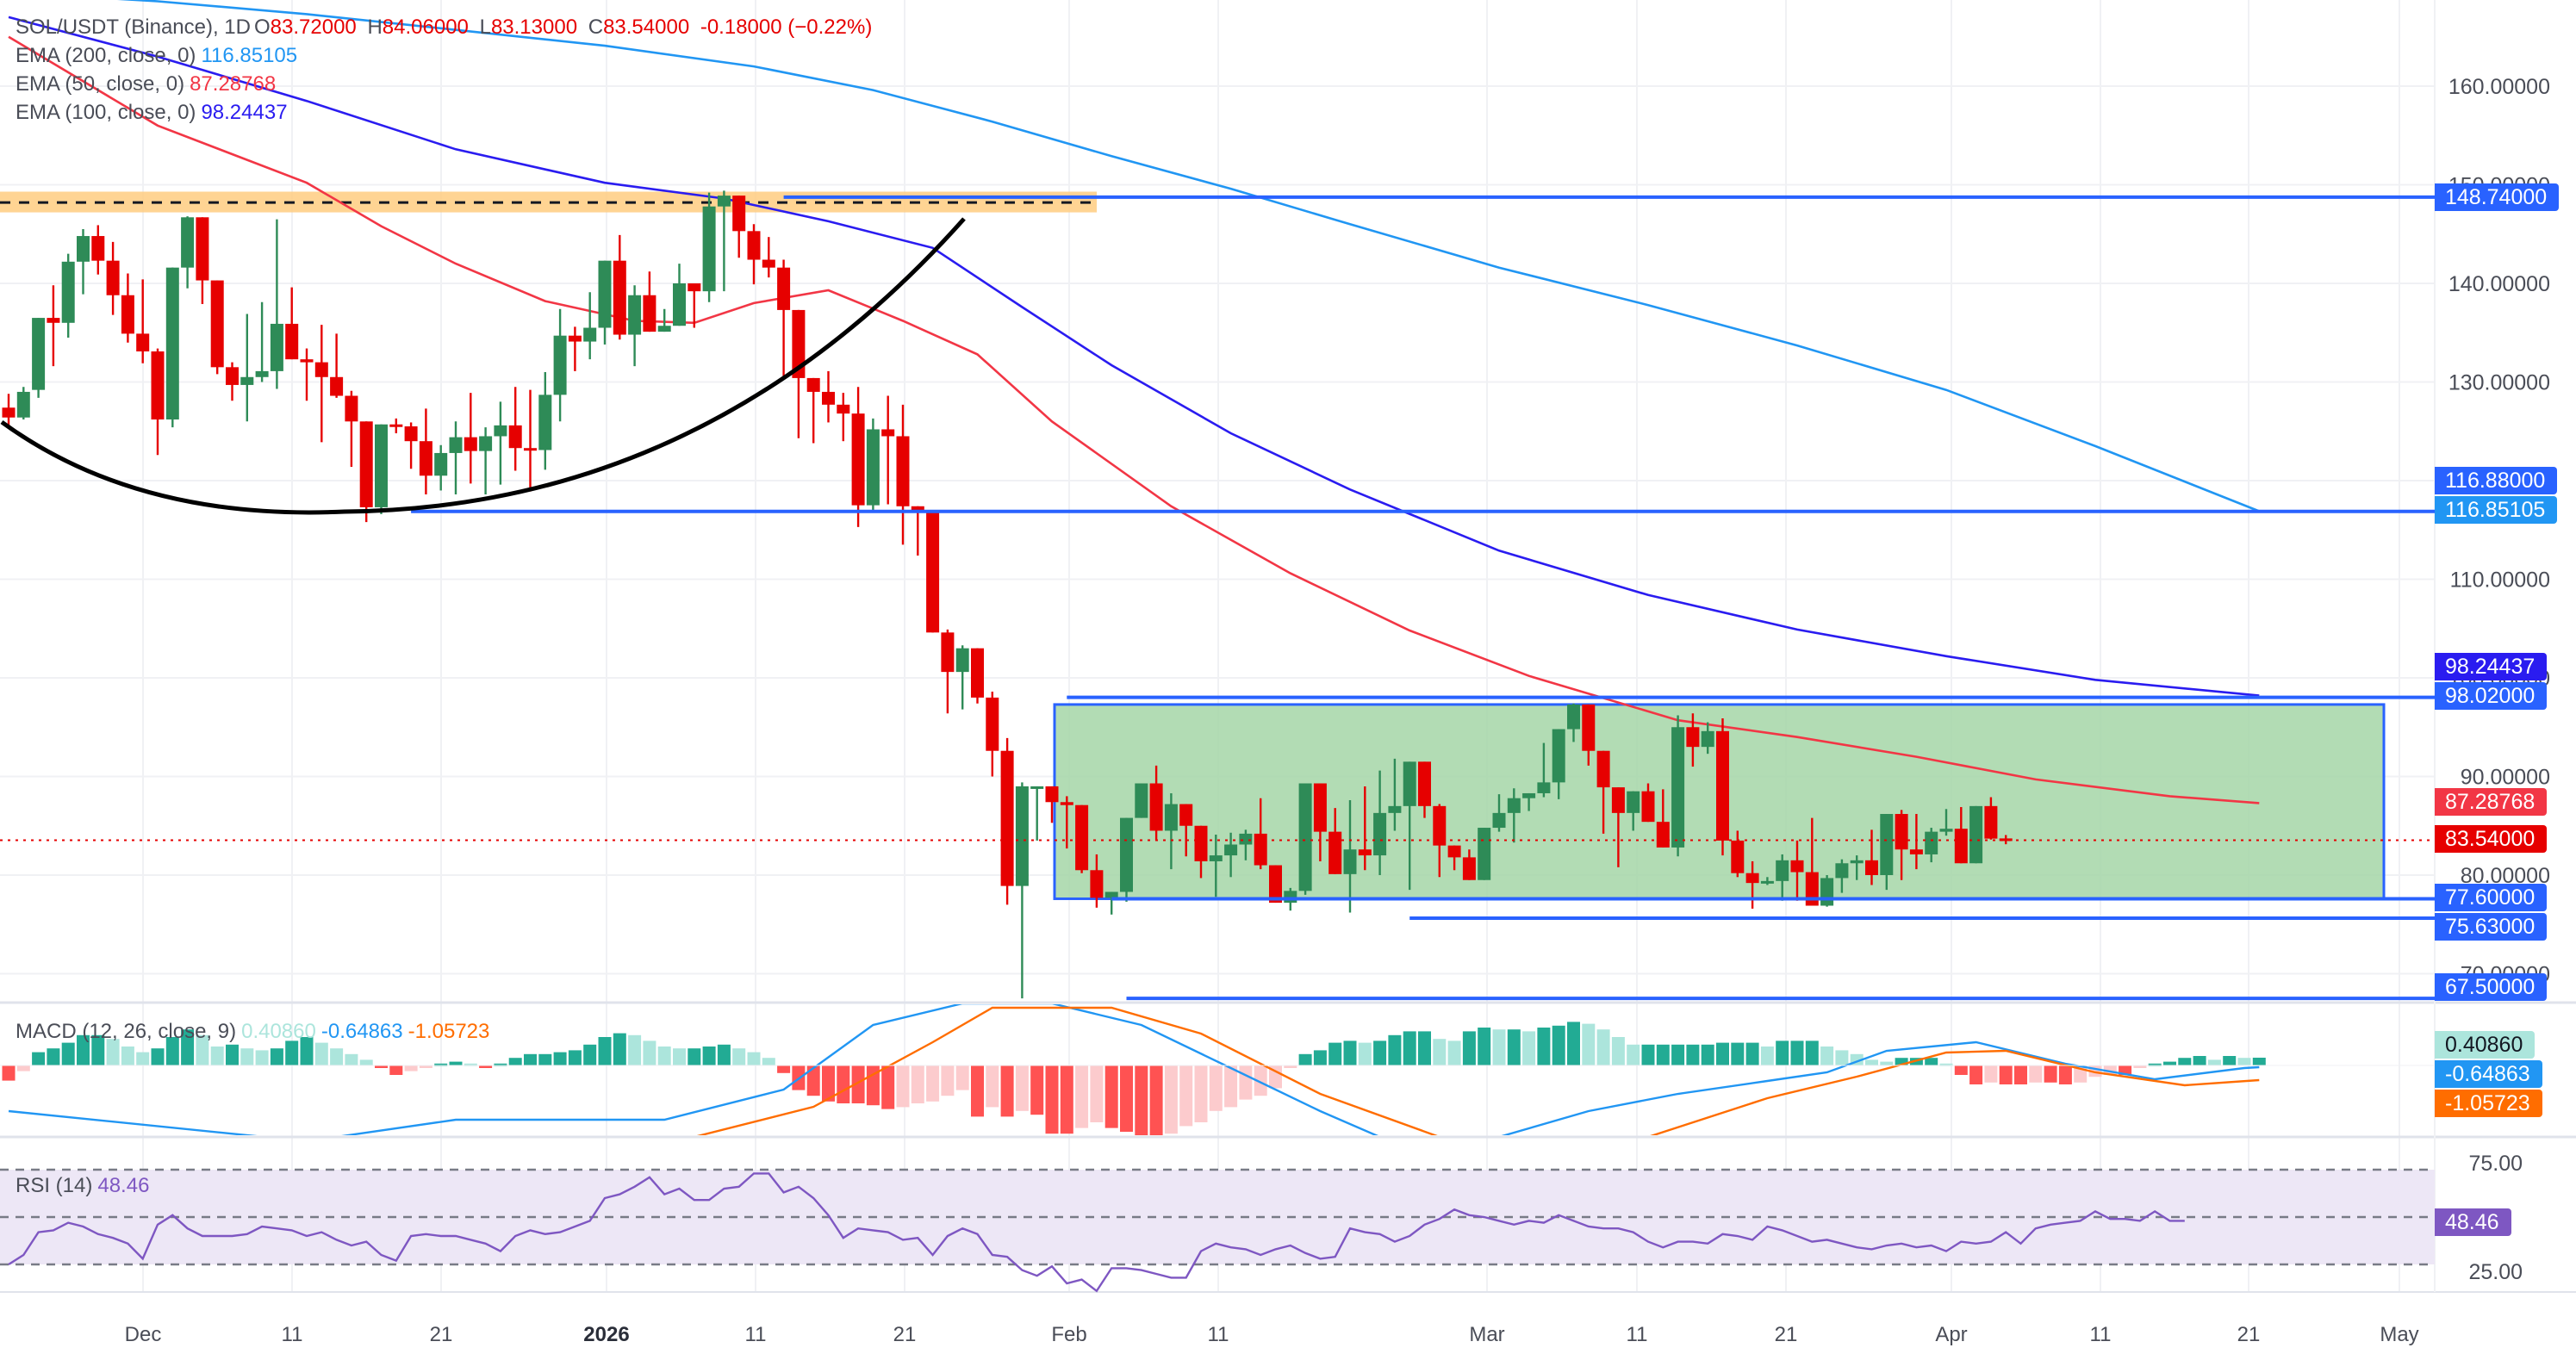 Image resolution: width=2576 pixels, height=1354 pixels. Describe the element at coordinates (2473, 1222) in the screenshot. I see `tag-rsi: 48.46` at that location.